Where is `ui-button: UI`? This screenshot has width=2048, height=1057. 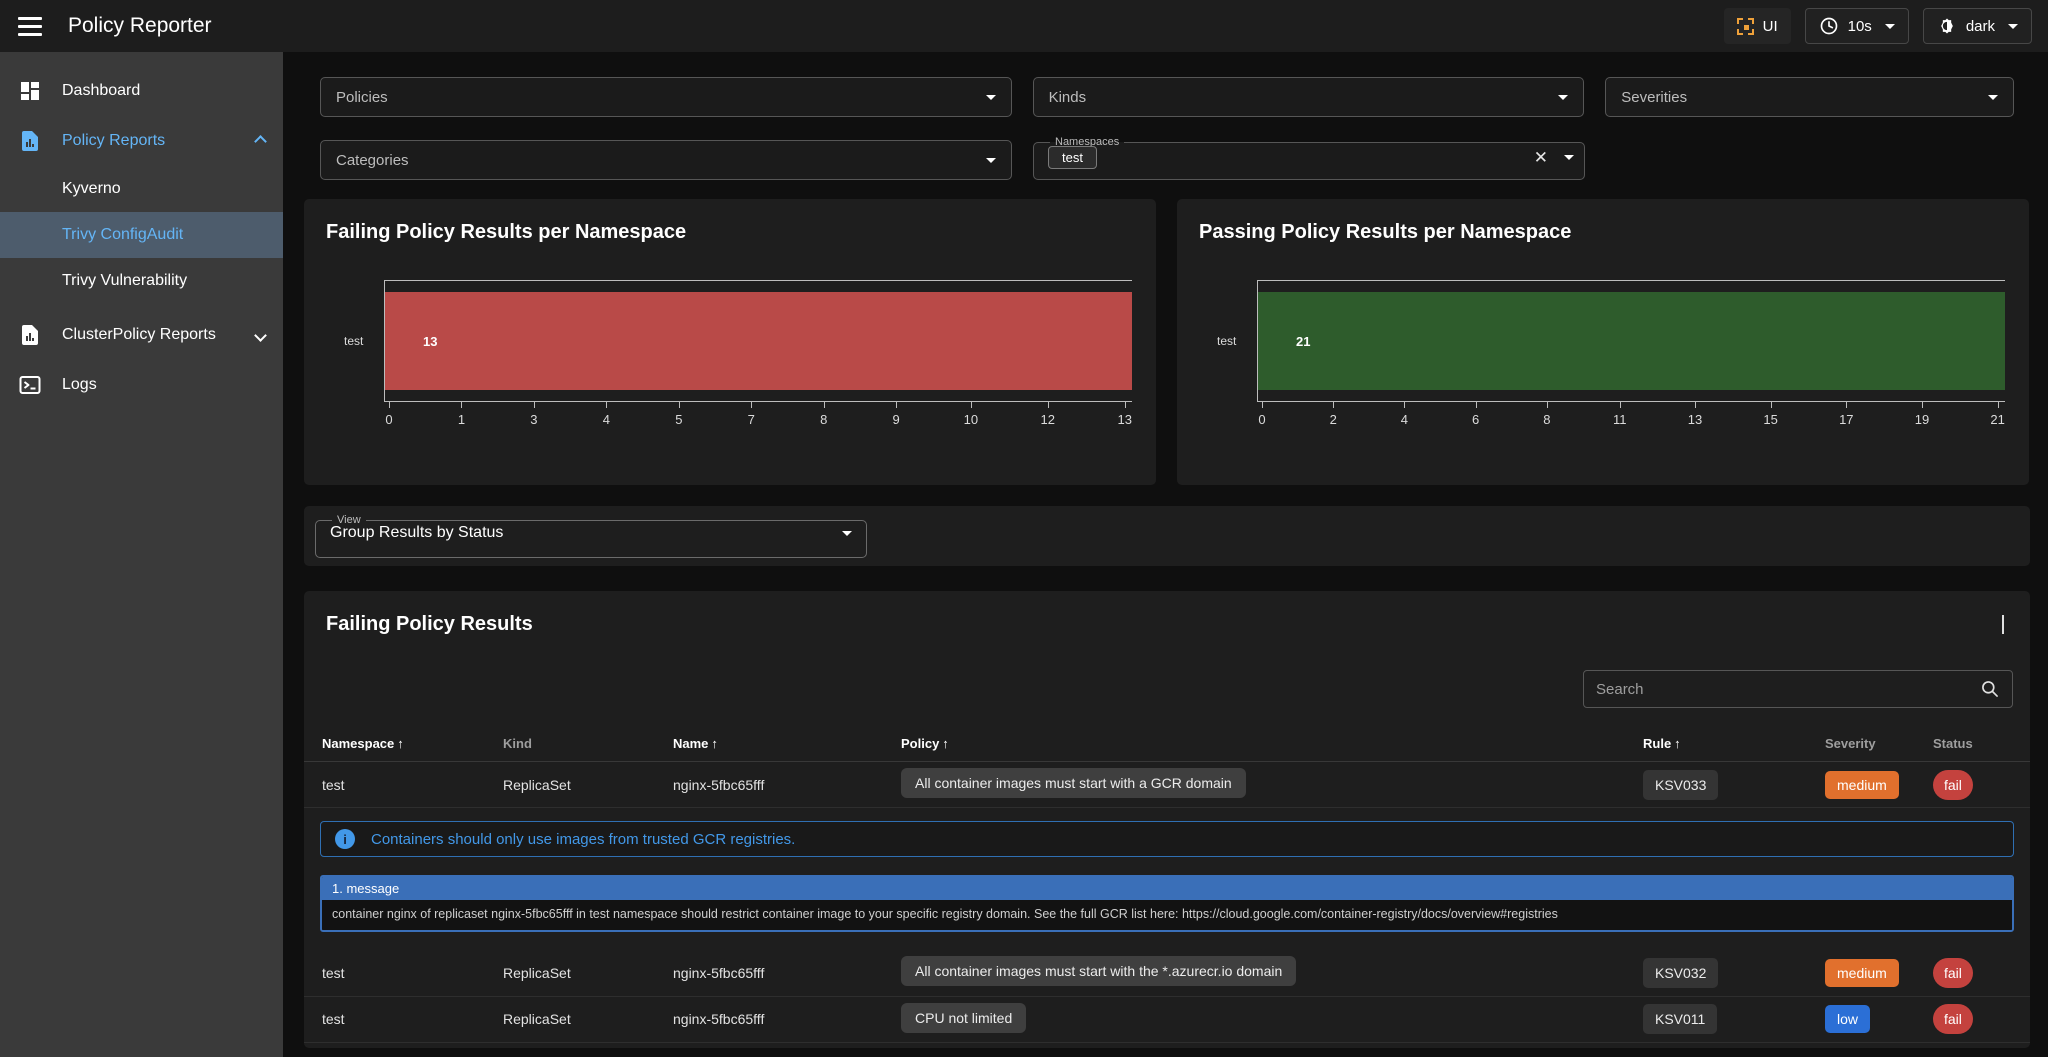 ui-button: UI is located at coordinates (1757, 26).